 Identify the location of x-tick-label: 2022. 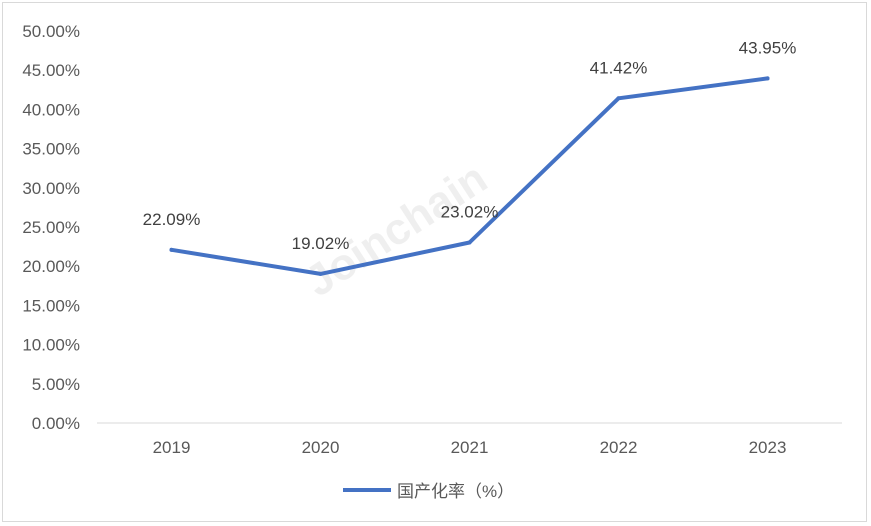
(619, 447).